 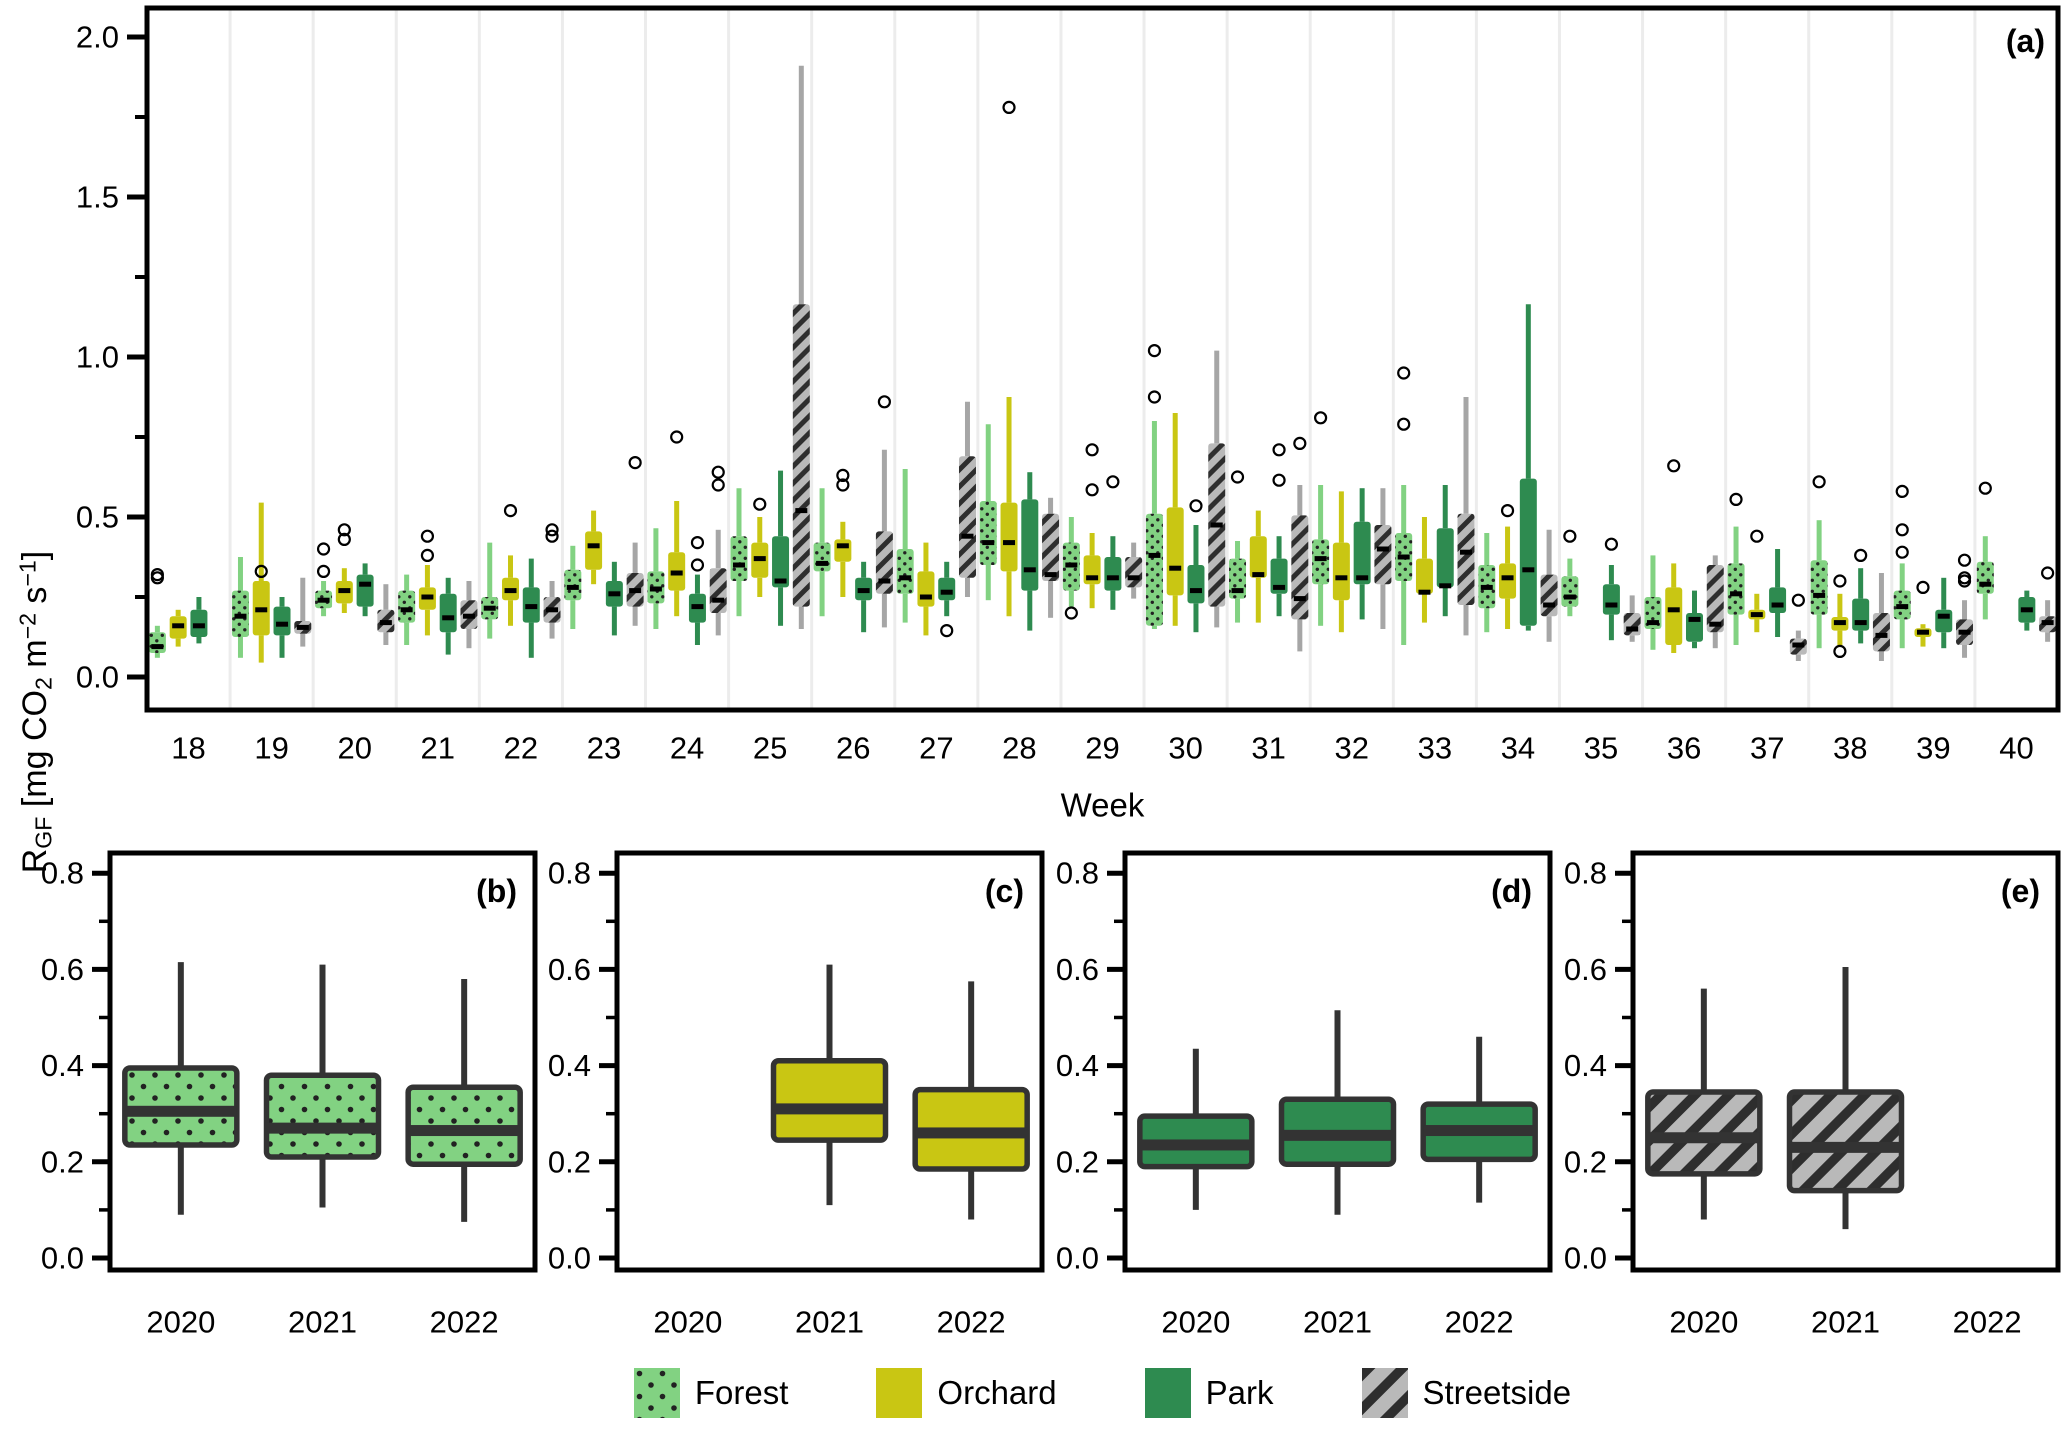 I want to click on x-category-label: 25, so click(x=770, y=748).